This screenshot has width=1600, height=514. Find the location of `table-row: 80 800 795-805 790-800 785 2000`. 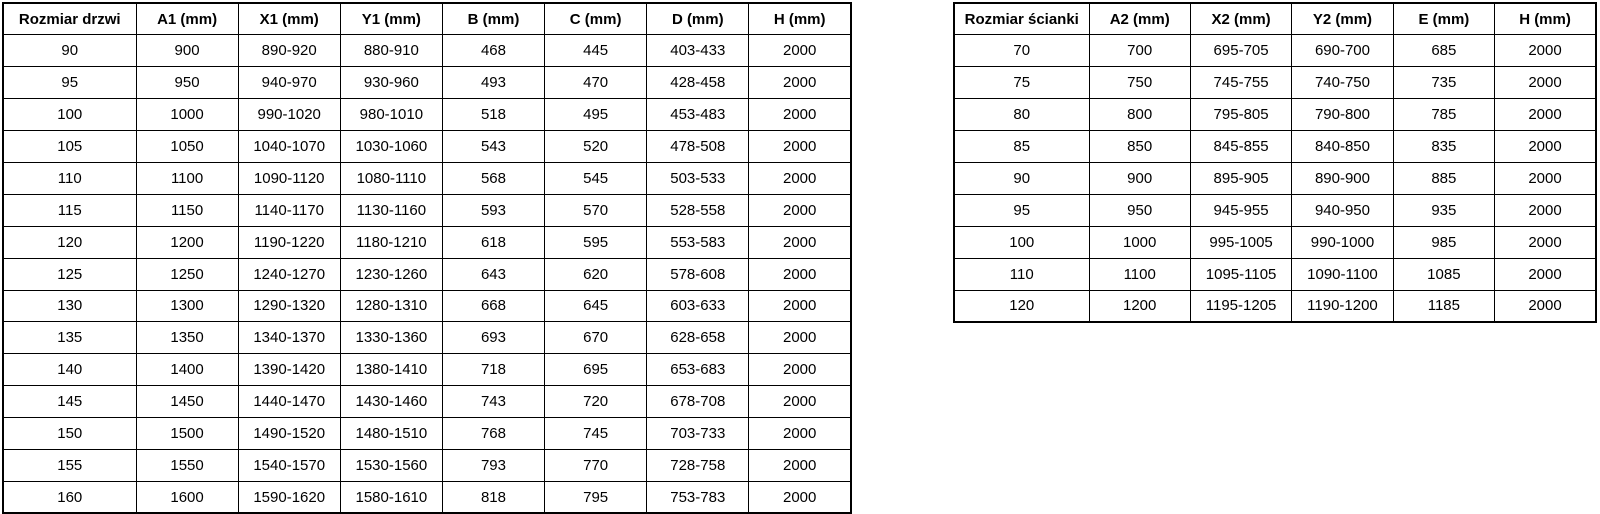

table-row: 80 800 795-805 790-800 785 2000 is located at coordinates (1275, 115).